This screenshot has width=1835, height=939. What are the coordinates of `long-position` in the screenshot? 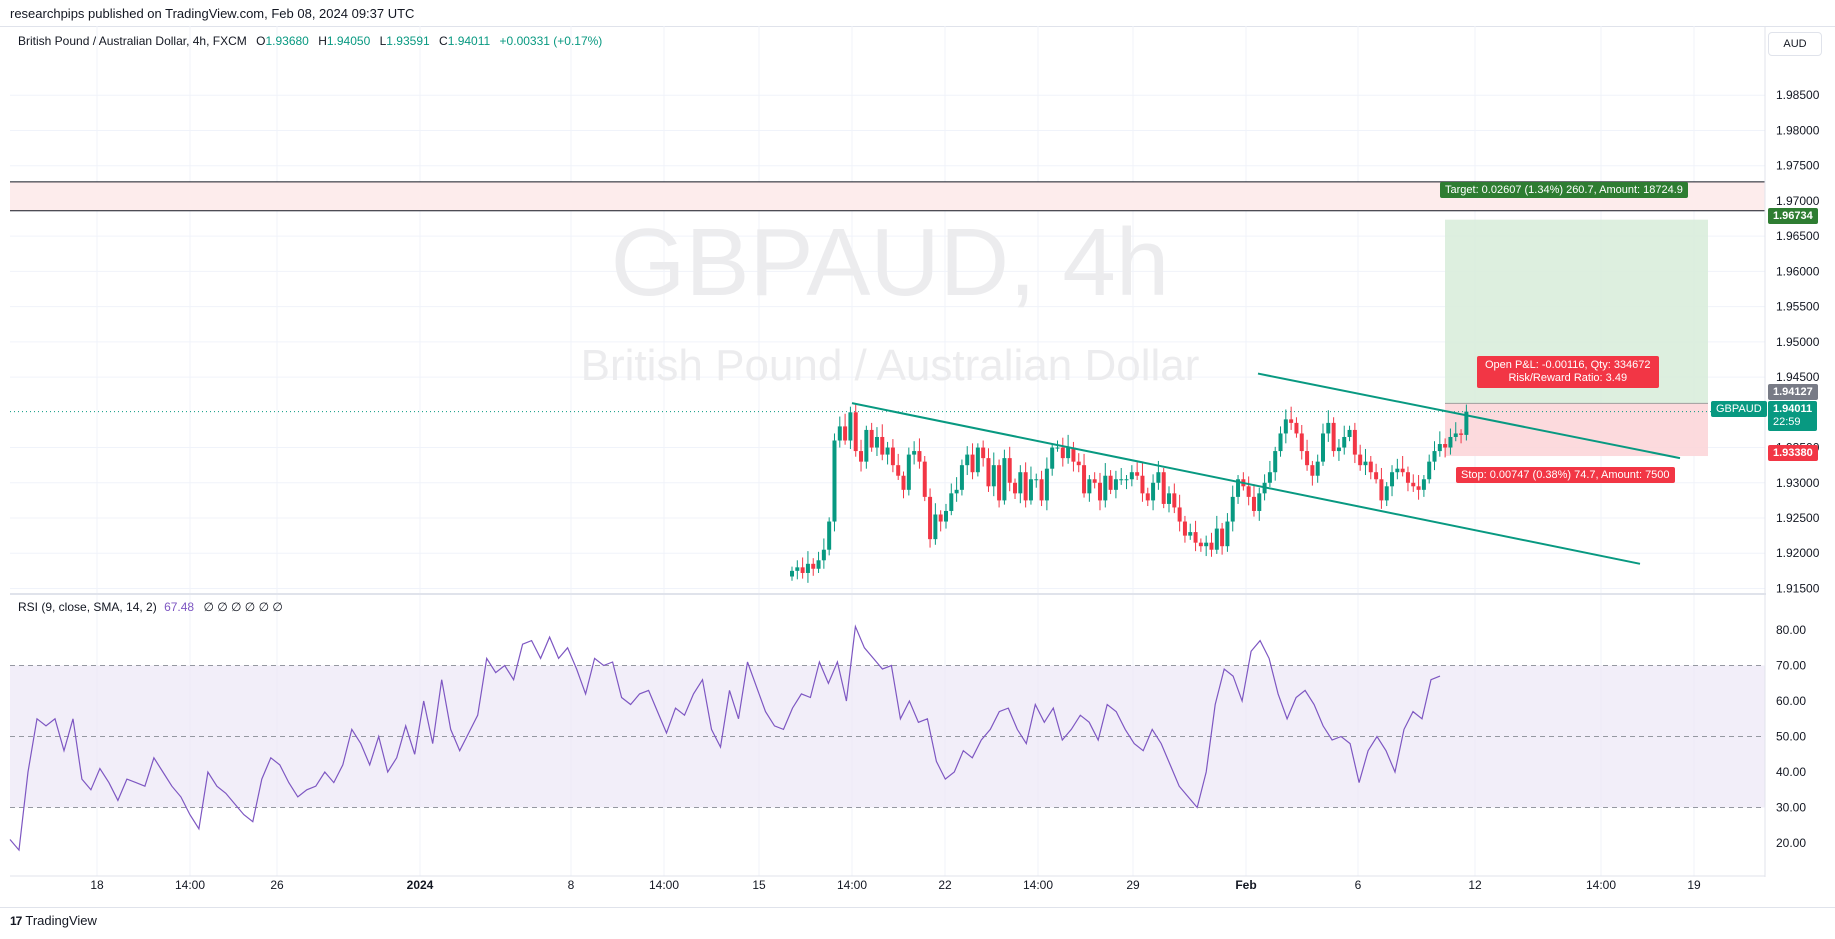 It's located at (1576, 338).